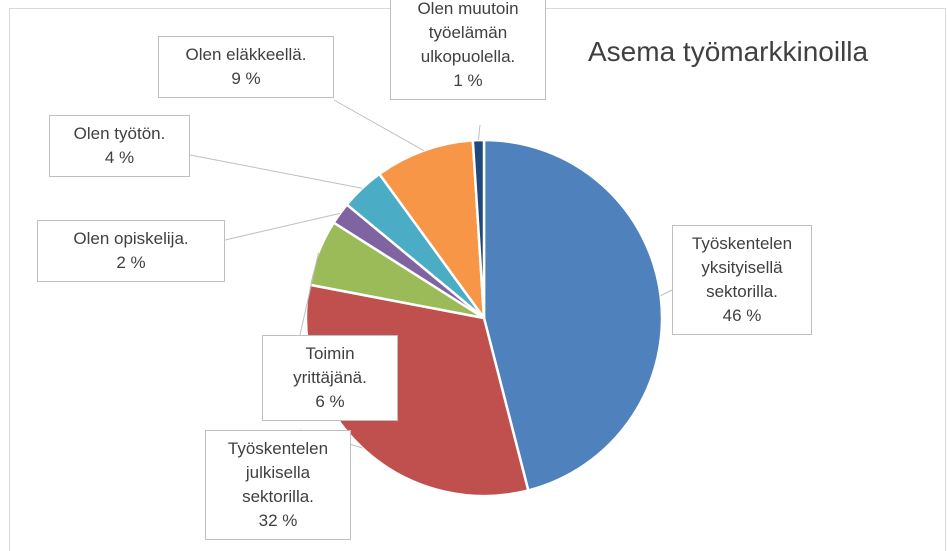 The height and width of the screenshot is (551, 947). What do you see at coordinates (278, 472) in the screenshot?
I see `category-label: Työskentelen julkisella sektorilla.` at bounding box center [278, 472].